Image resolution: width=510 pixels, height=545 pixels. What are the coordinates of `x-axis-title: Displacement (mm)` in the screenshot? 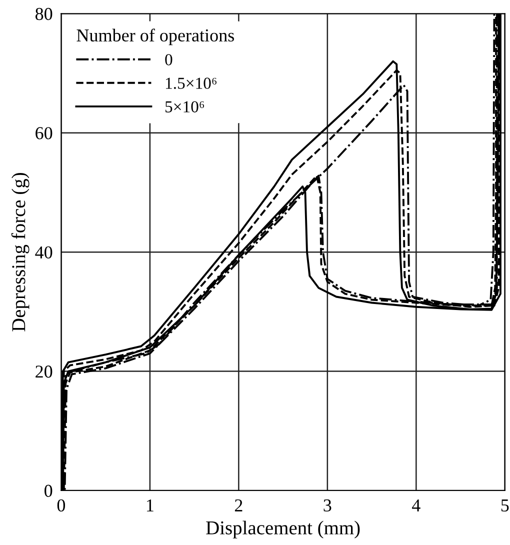 It's located at (283, 529).